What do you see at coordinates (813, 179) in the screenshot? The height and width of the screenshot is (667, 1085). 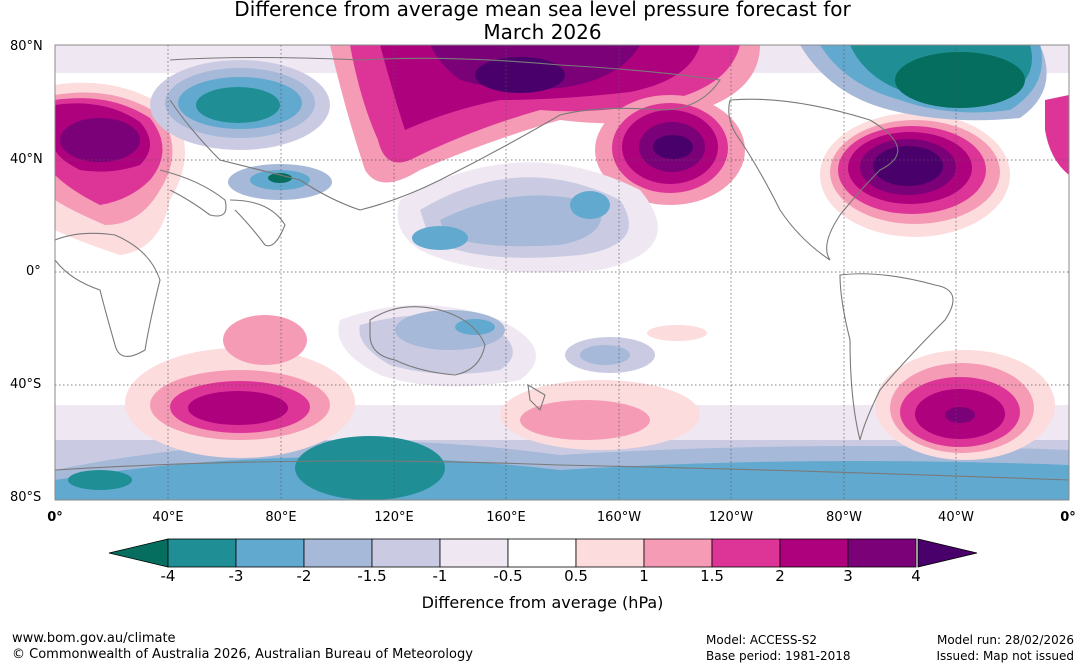 I see `north-america-outline` at bounding box center [813, 179].